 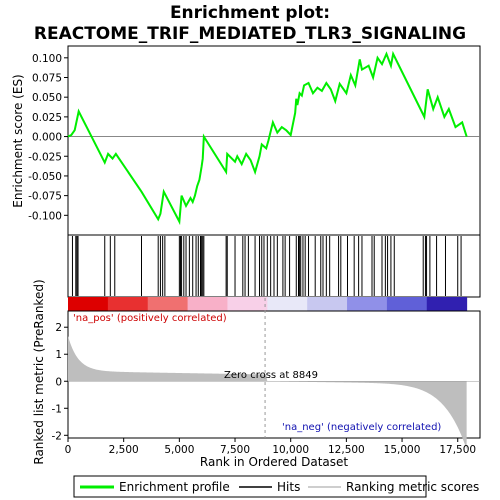 What do you see at coordinates (150, 318) in the screenshot?
I see `pos-label: 'na_pos' (positively correlated)` at bounding box center [150, 318].